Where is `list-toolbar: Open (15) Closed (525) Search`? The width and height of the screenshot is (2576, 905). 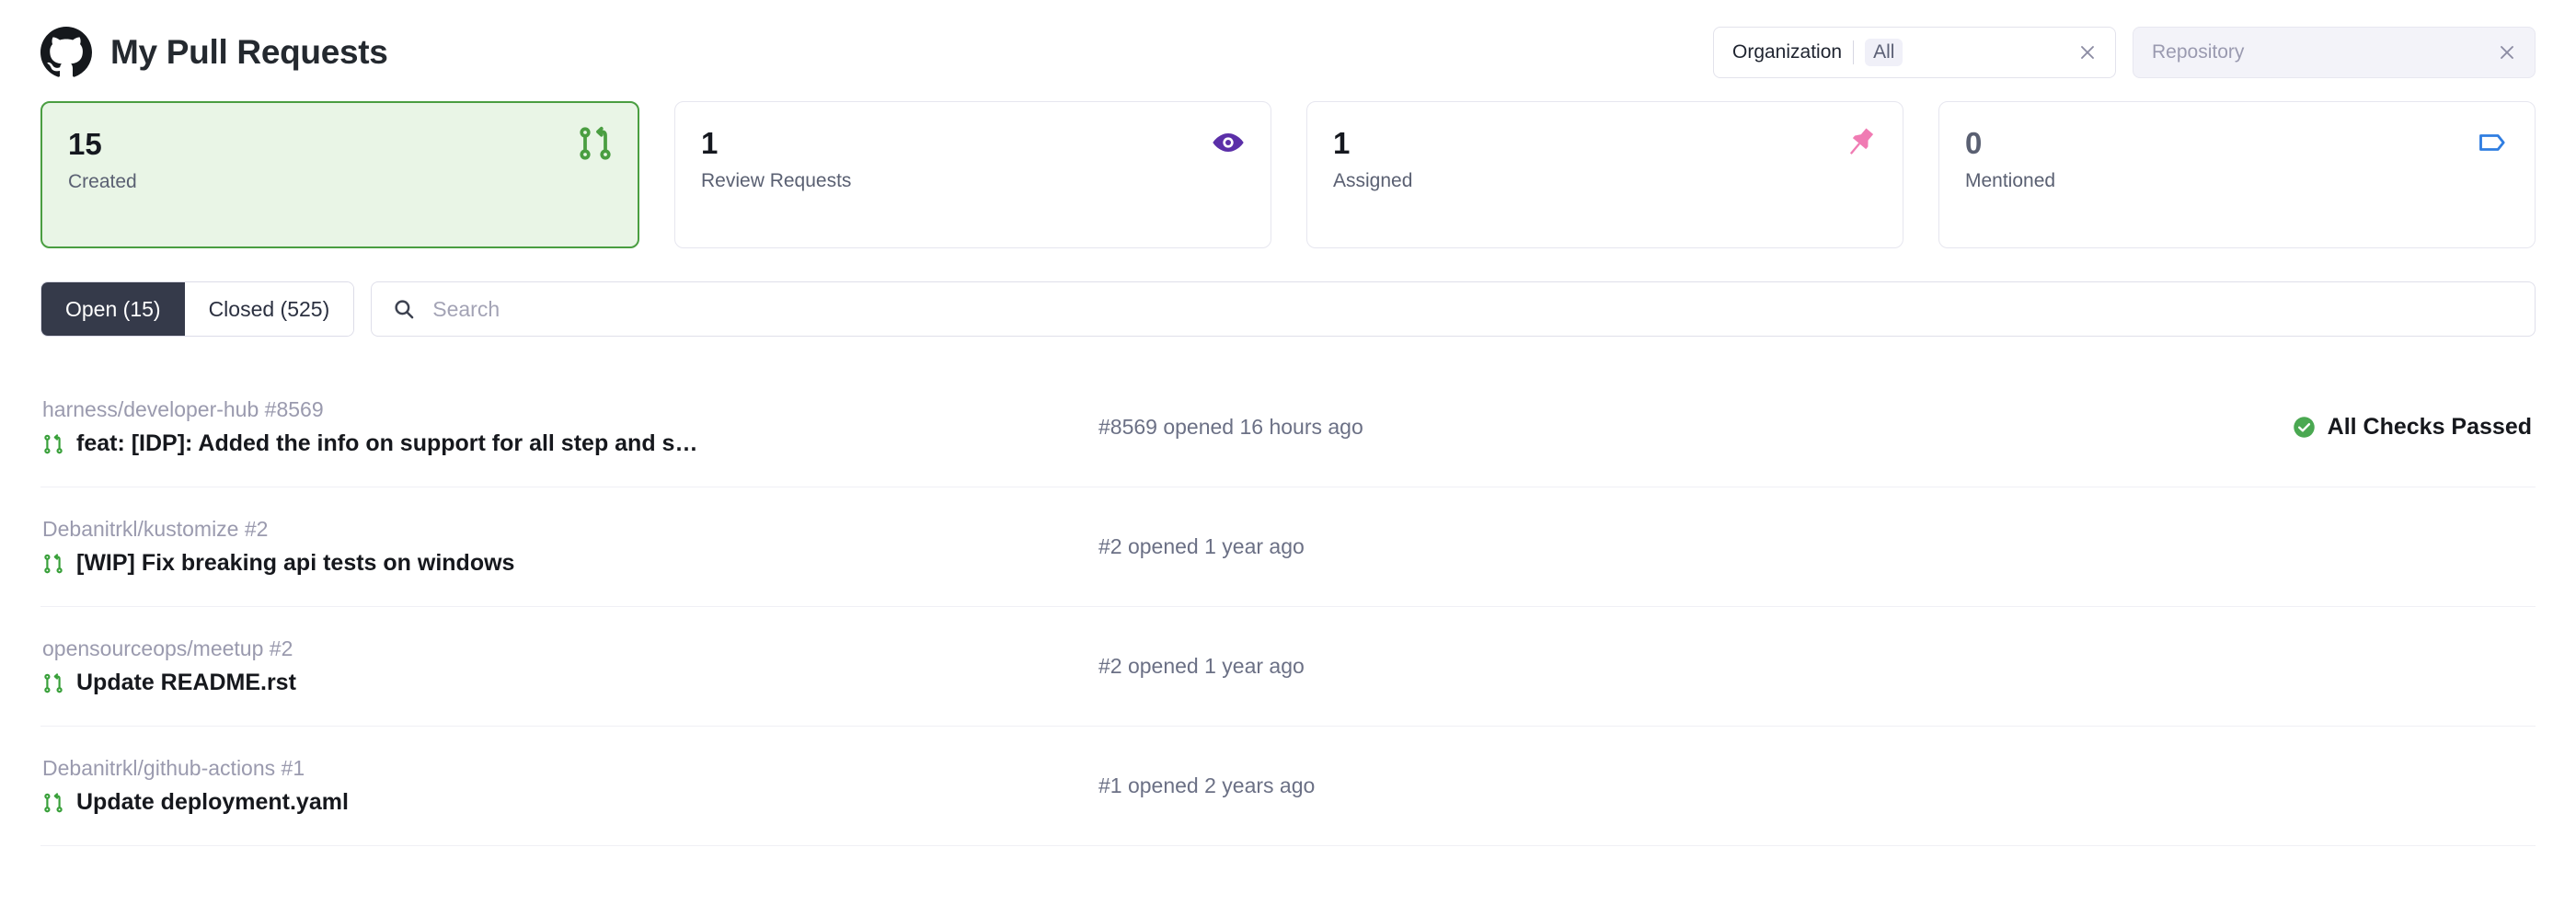 list-toolbar: Open (15) Closed (525) Search is located at coordinates (1288, 309).